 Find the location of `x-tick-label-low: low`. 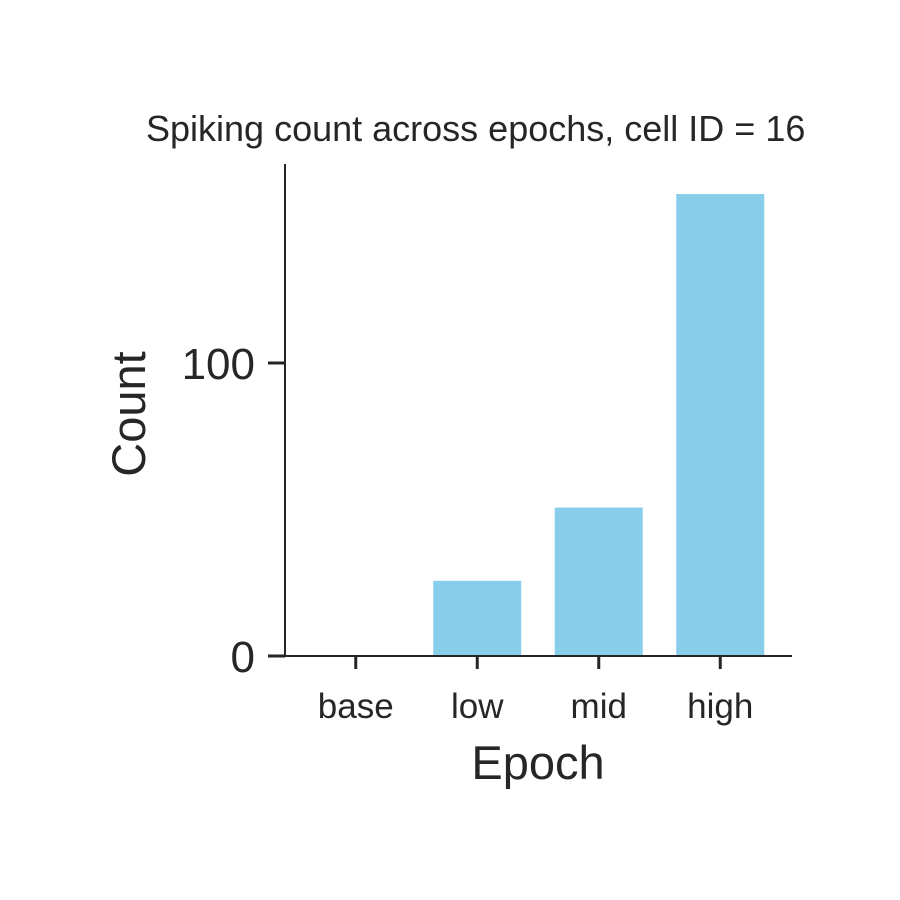

x-tick-label-low: low is located at coordinates (477, 706).